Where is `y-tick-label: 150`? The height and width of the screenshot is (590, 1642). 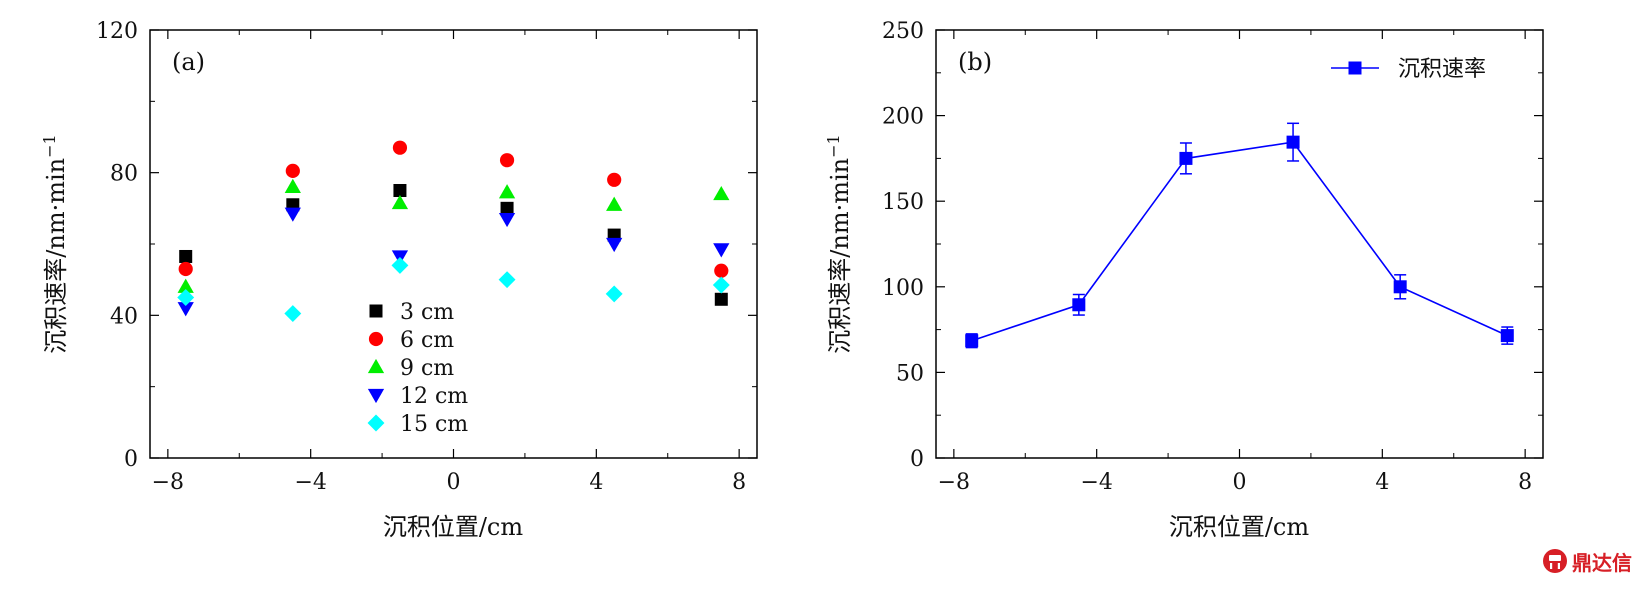 y-tick-label: 150 is located at coordinates (903, 202).